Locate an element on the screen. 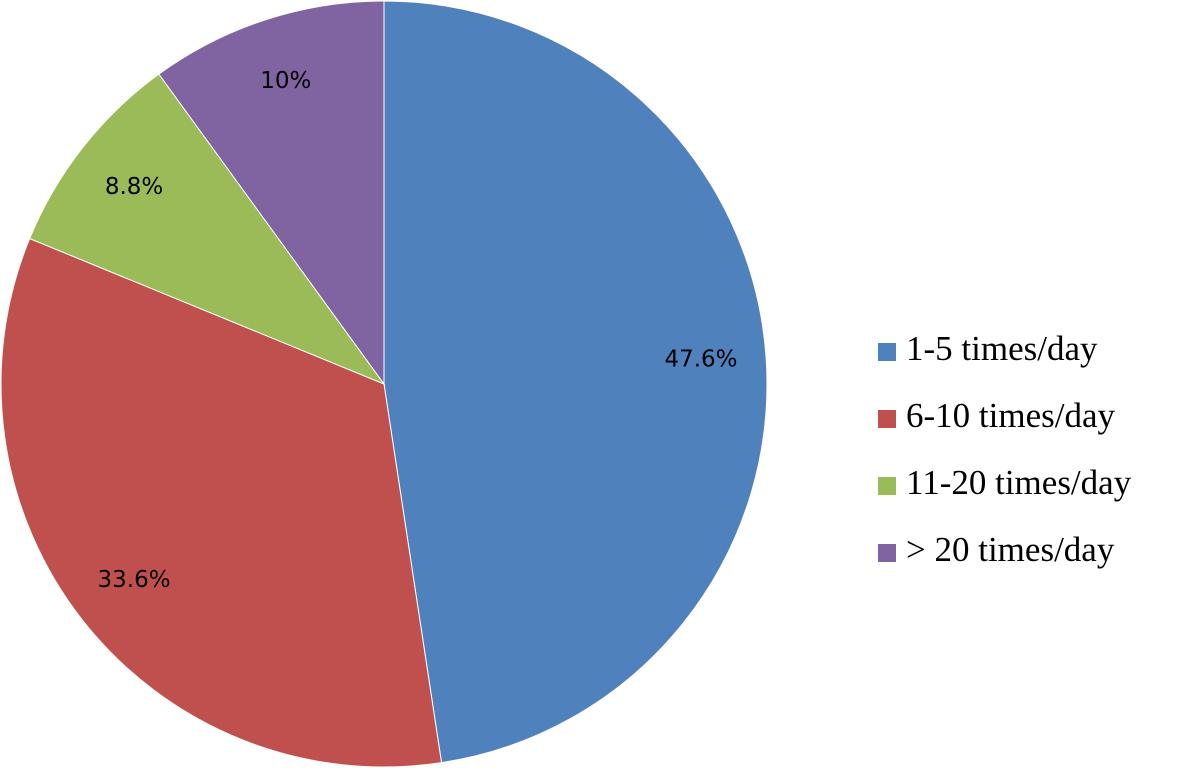 Image resolution: width=1181 pixels, height=768 pixels. legend-label: > 20 times/day is located at coordinates (1010, 549).